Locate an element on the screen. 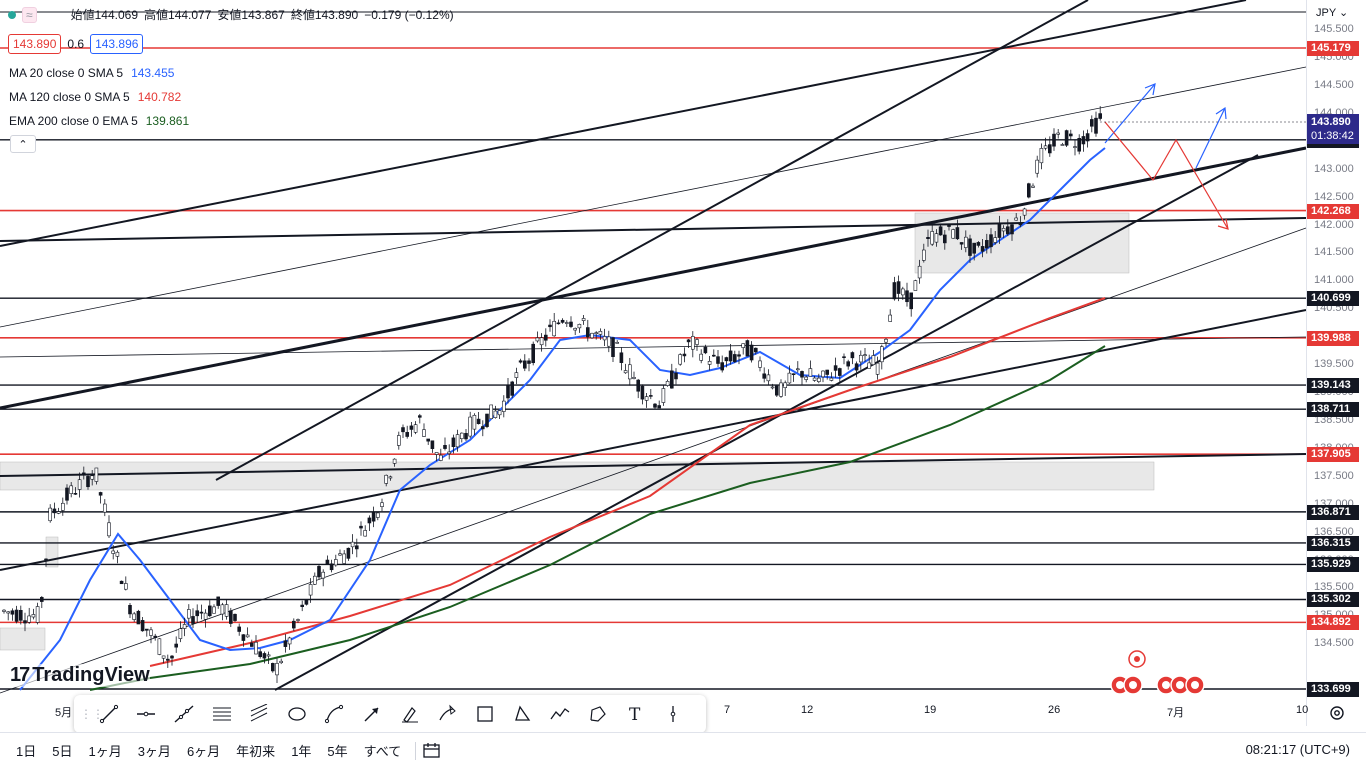 This screenshot has width=1366, height=768. drag-handle-icon: ⋮⋮ is located at coordinates (92, 714).